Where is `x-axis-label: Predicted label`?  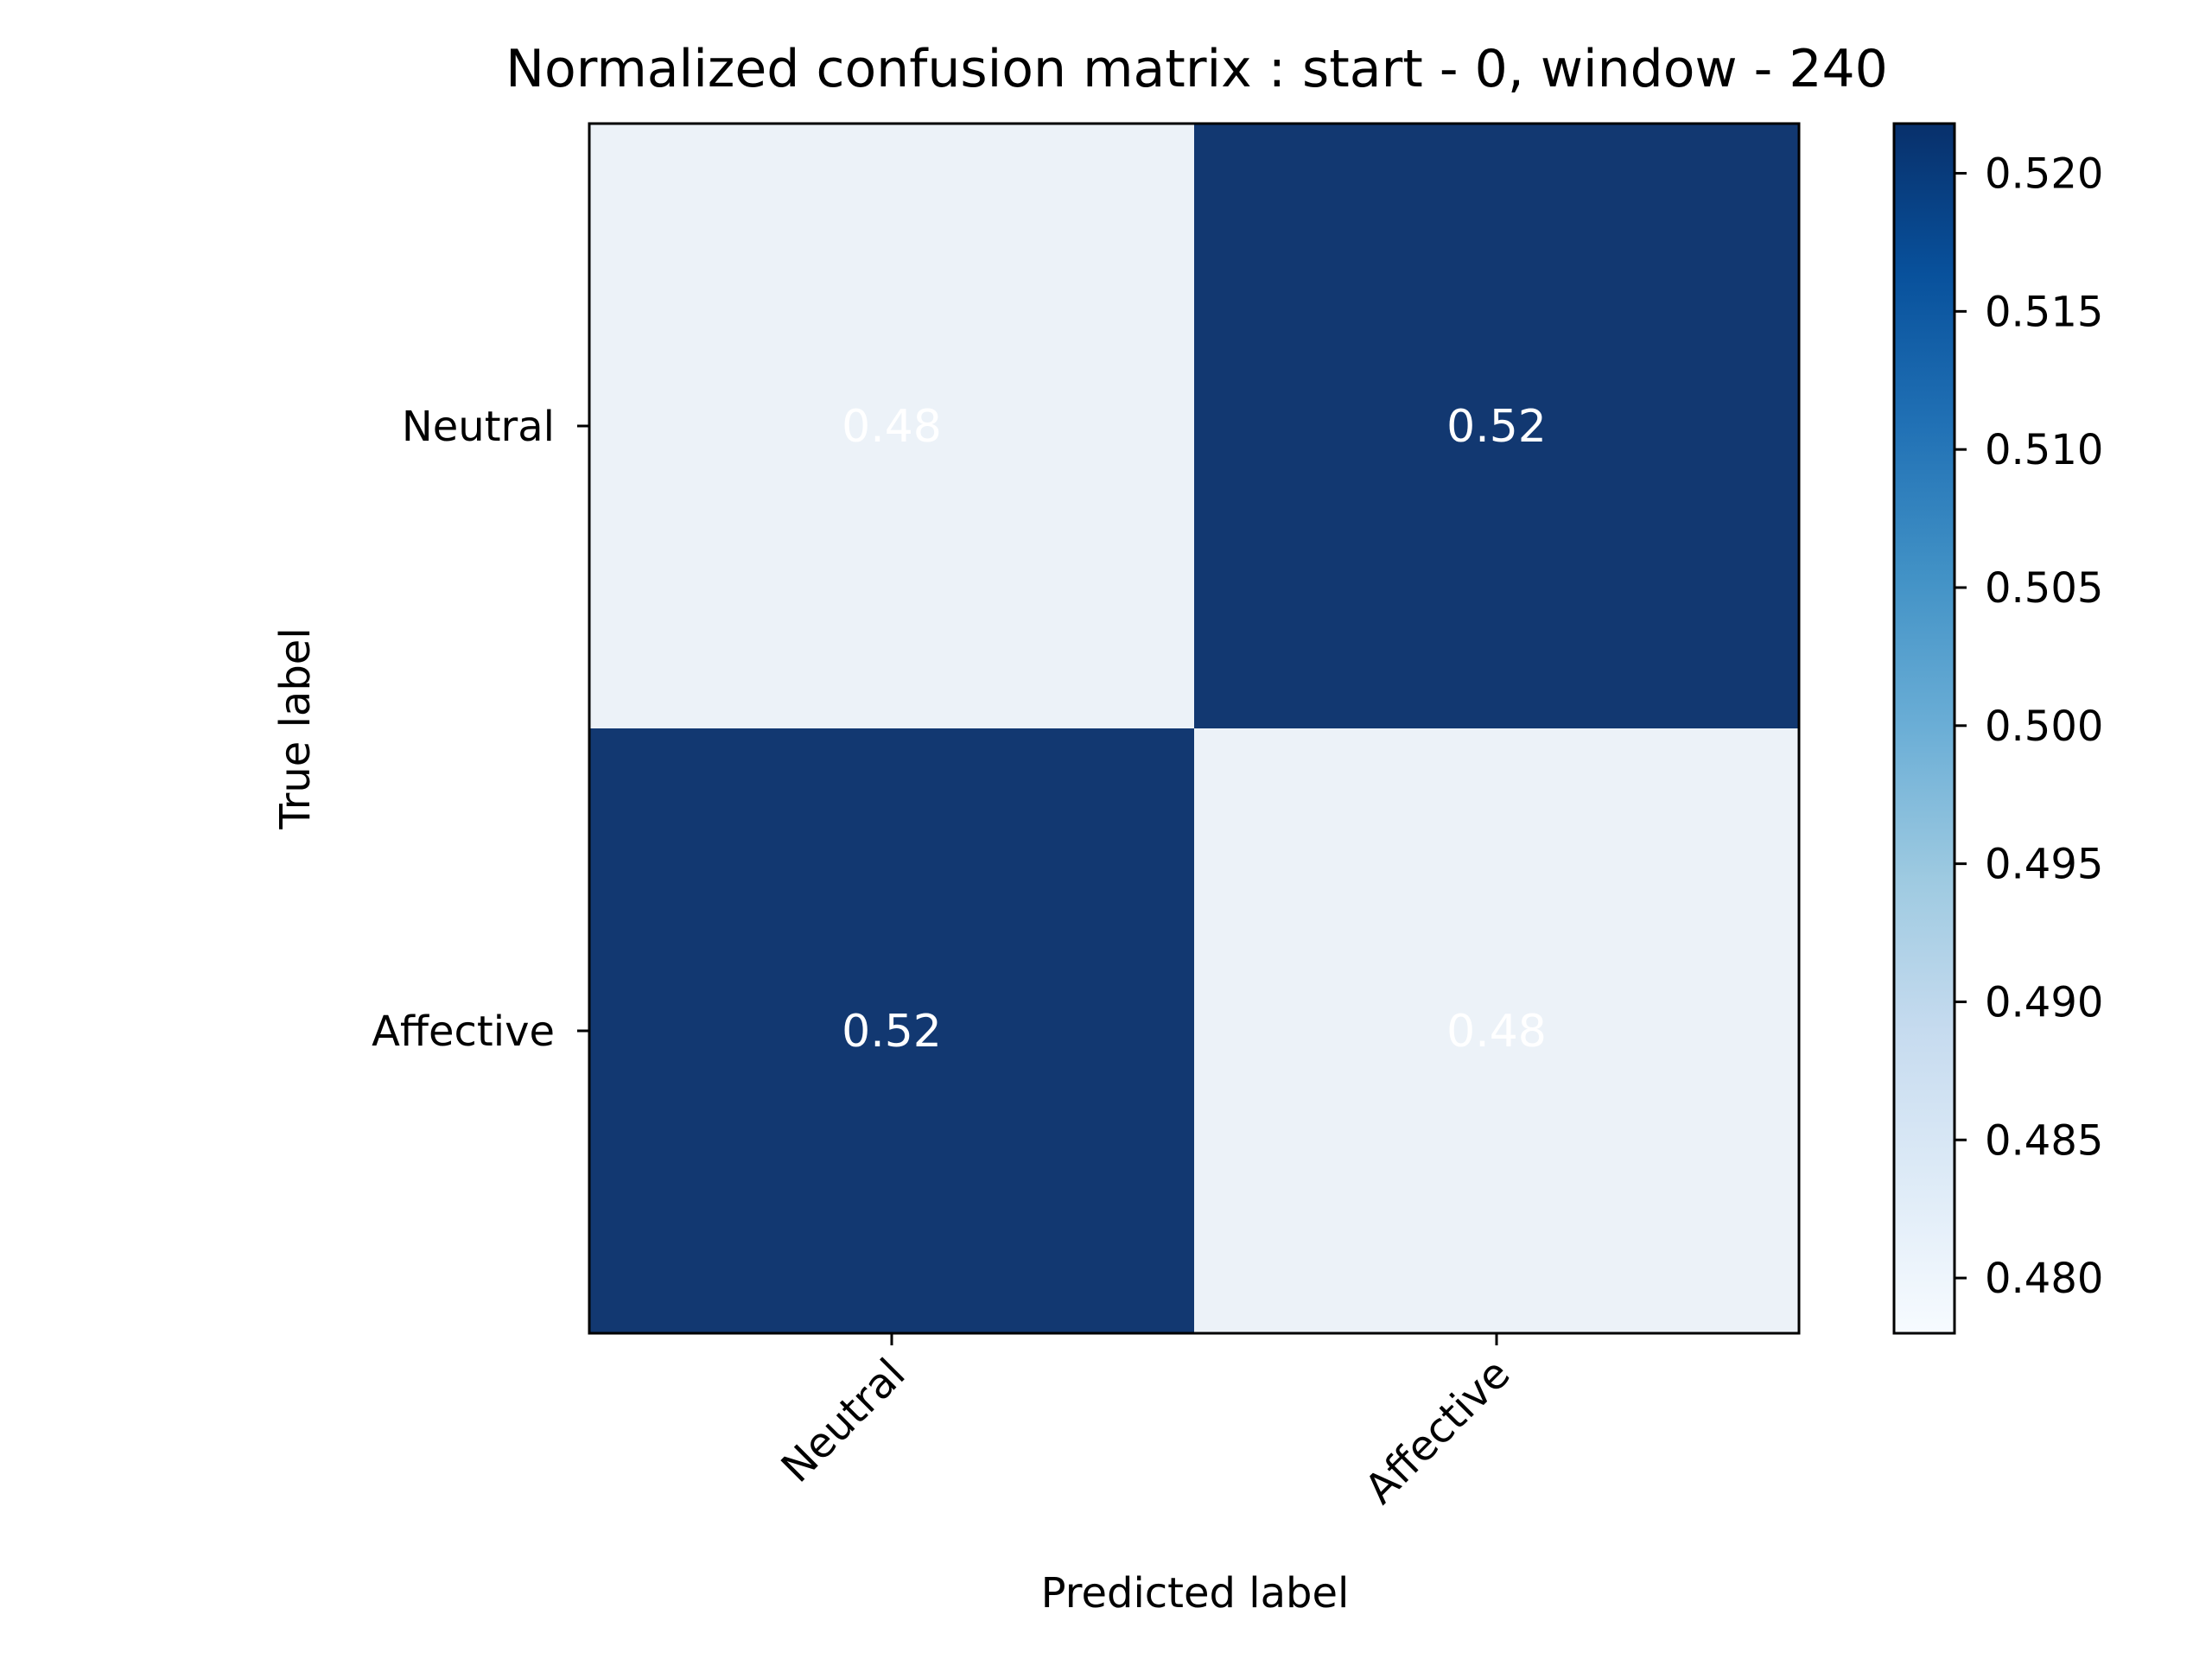 x-axis-label: Predicted label is located at coordinates (1195, 1593).